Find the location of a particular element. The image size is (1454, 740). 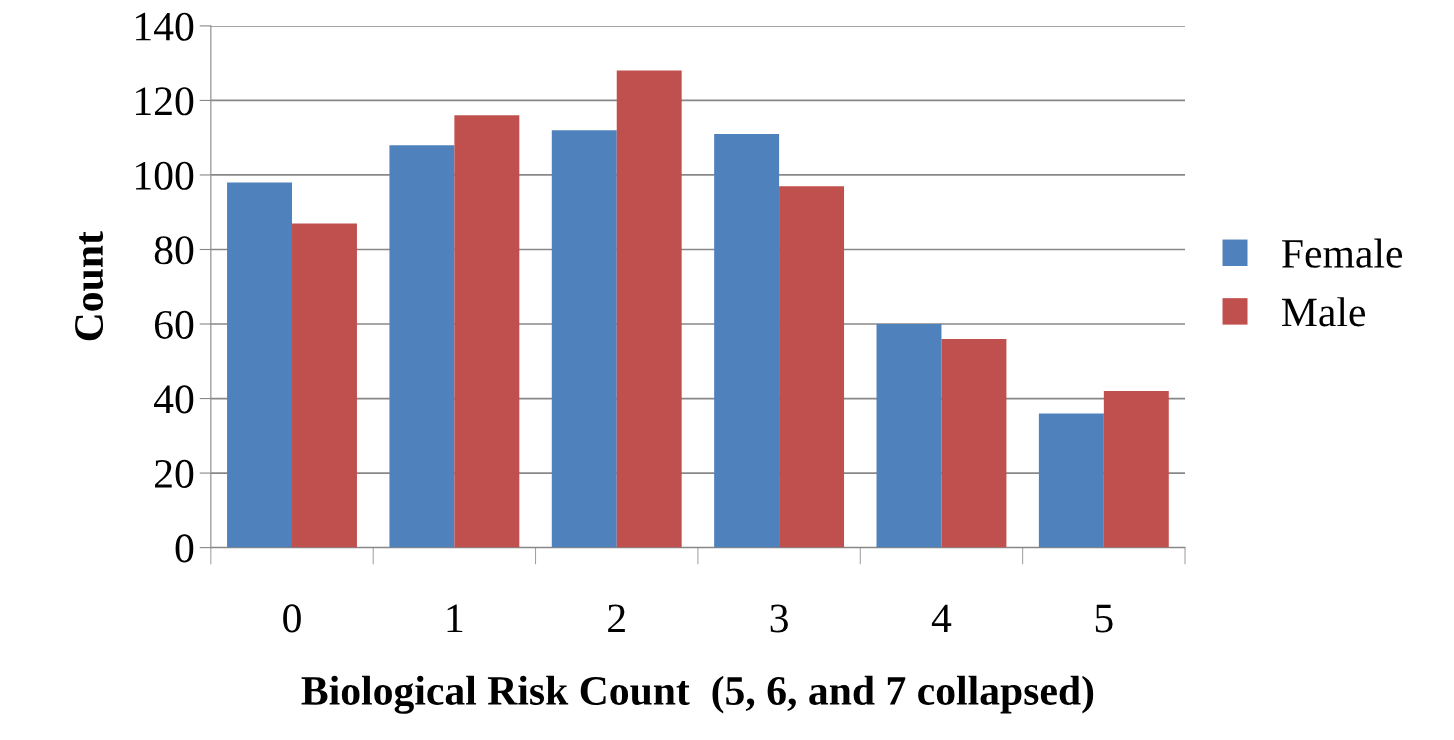

y-tick-label: 40 is located at coordinates (174, 399).